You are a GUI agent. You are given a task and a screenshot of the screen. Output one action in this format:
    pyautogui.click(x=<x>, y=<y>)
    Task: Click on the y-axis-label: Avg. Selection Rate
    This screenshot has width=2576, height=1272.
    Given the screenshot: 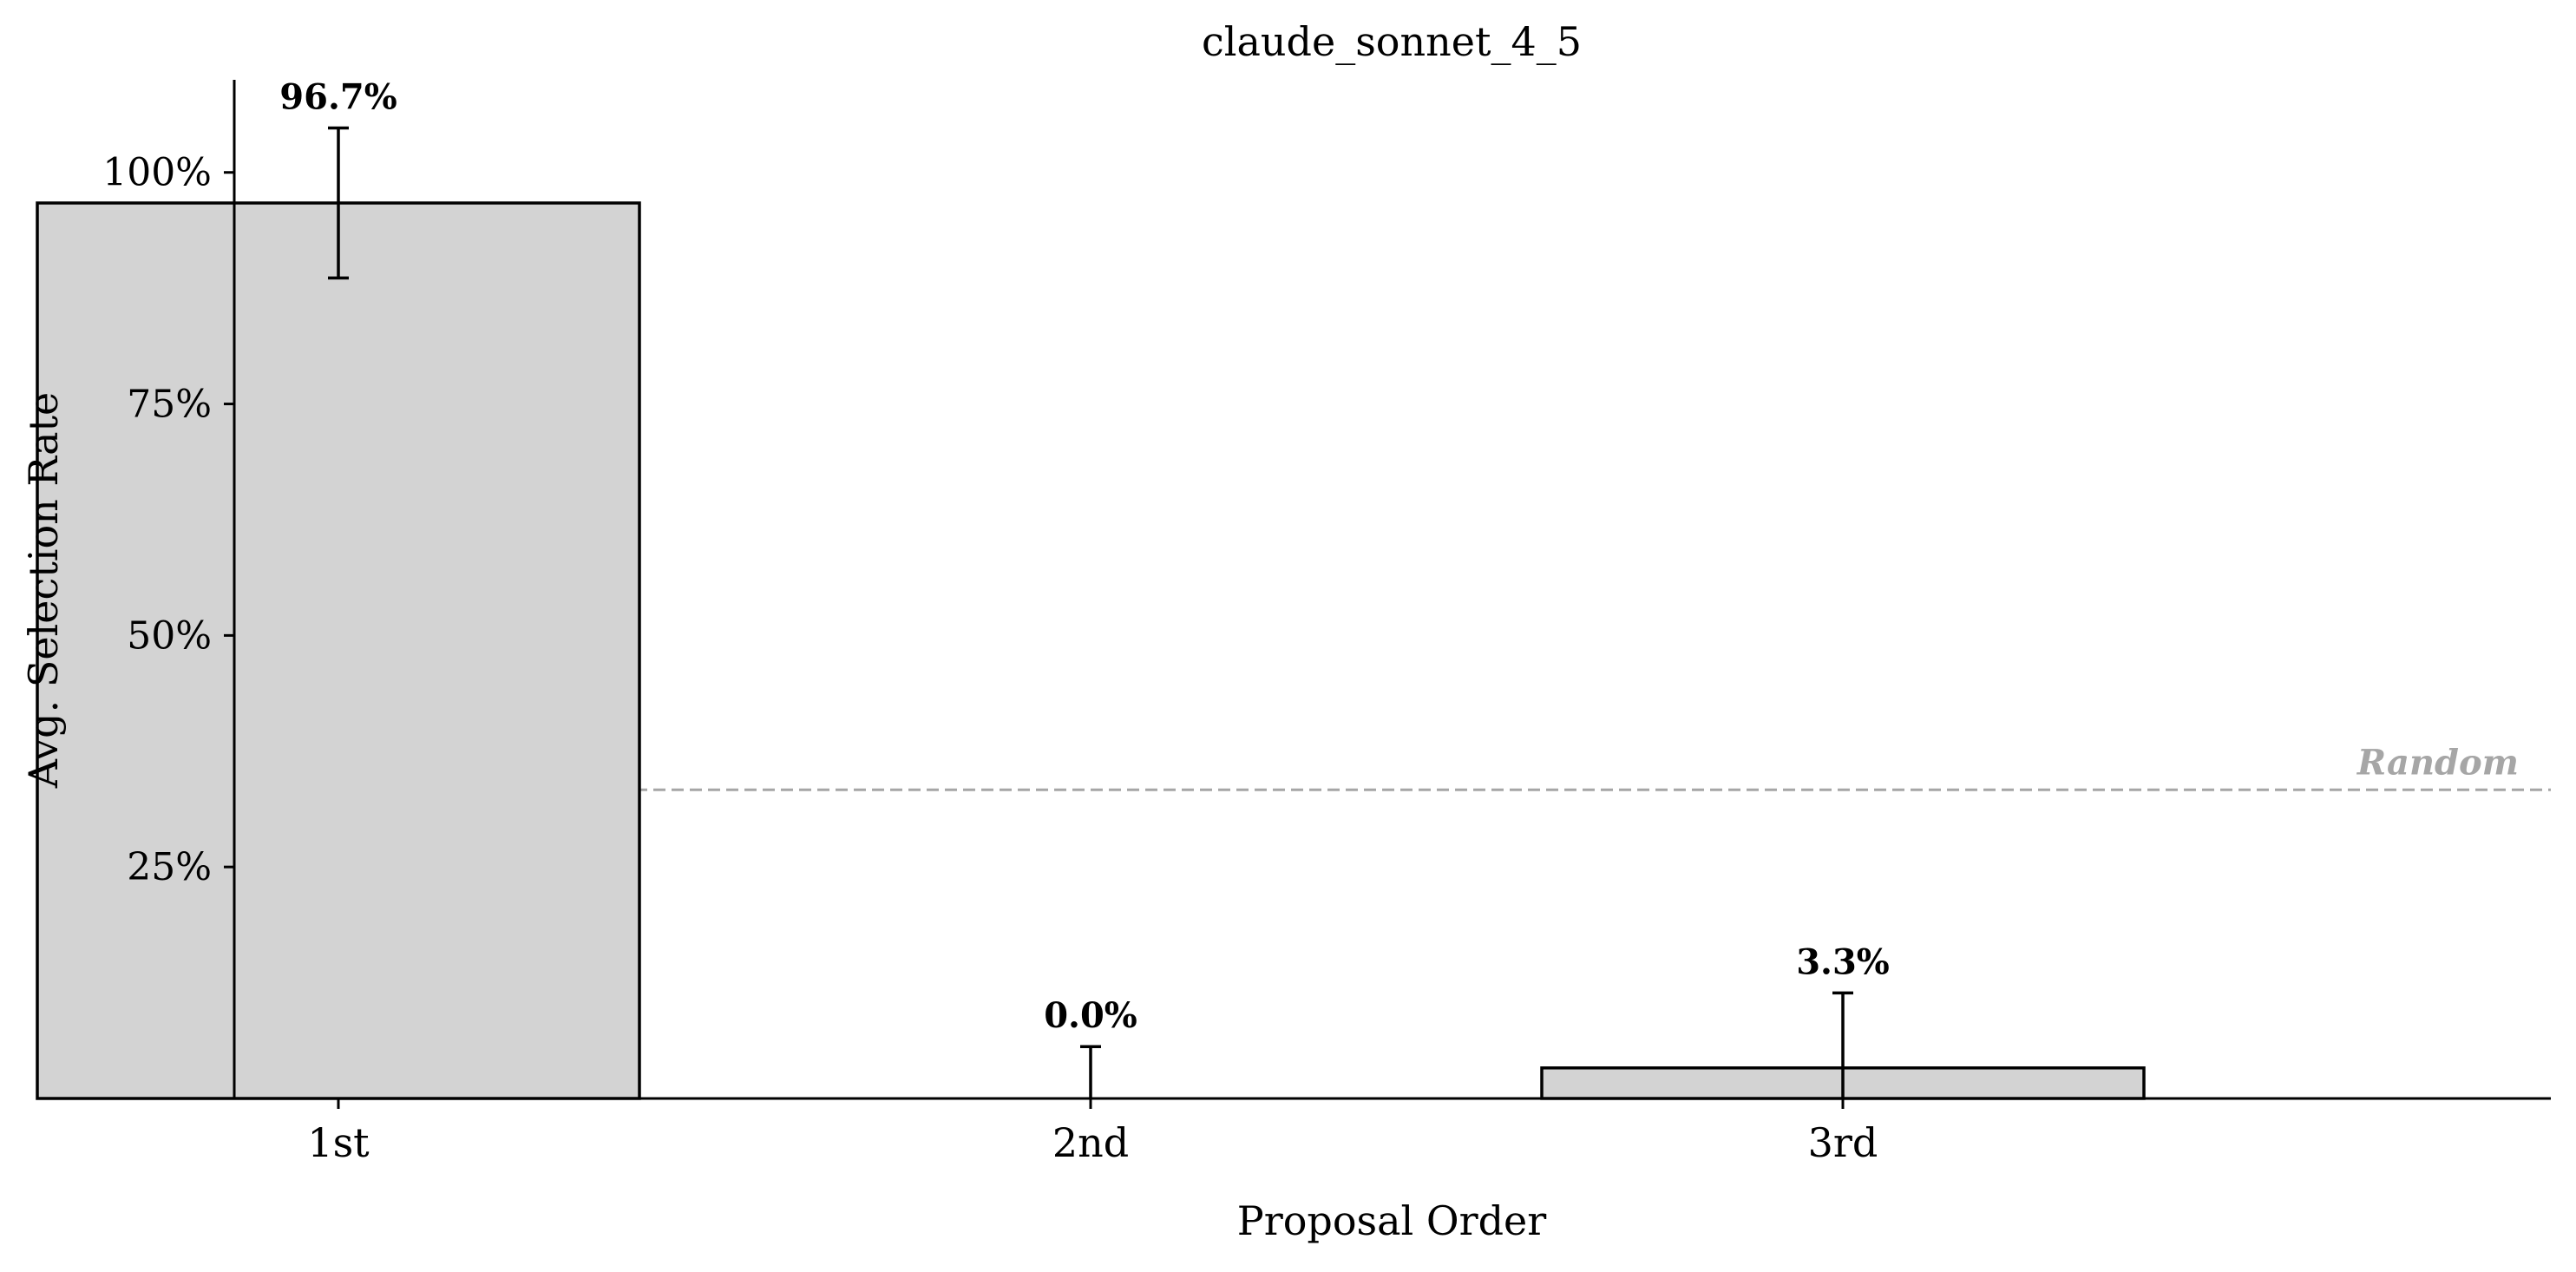 What is the action you would take?
    pyautogui.click(x=43, y=590)
    